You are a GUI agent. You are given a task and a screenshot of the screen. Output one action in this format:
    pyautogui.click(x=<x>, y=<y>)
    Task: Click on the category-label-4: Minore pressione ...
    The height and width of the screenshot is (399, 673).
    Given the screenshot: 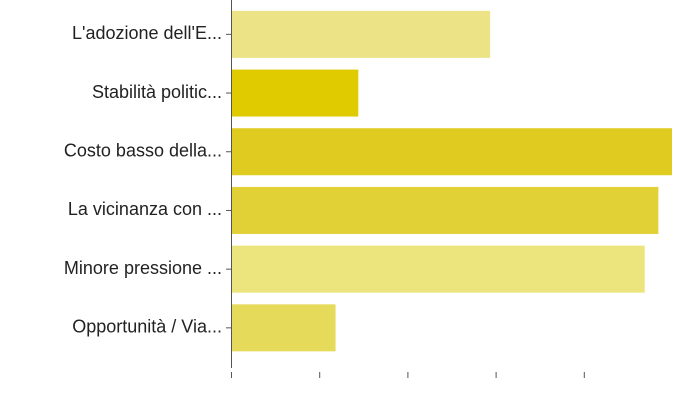 What is the action you would take?
    pyautogui.click(x=143, y=268)
    